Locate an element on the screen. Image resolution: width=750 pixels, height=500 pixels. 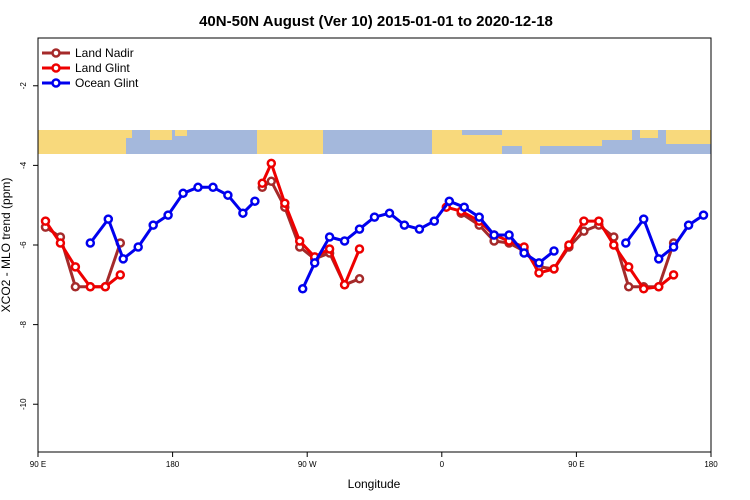
series-line is located at coordinates (310, 224).